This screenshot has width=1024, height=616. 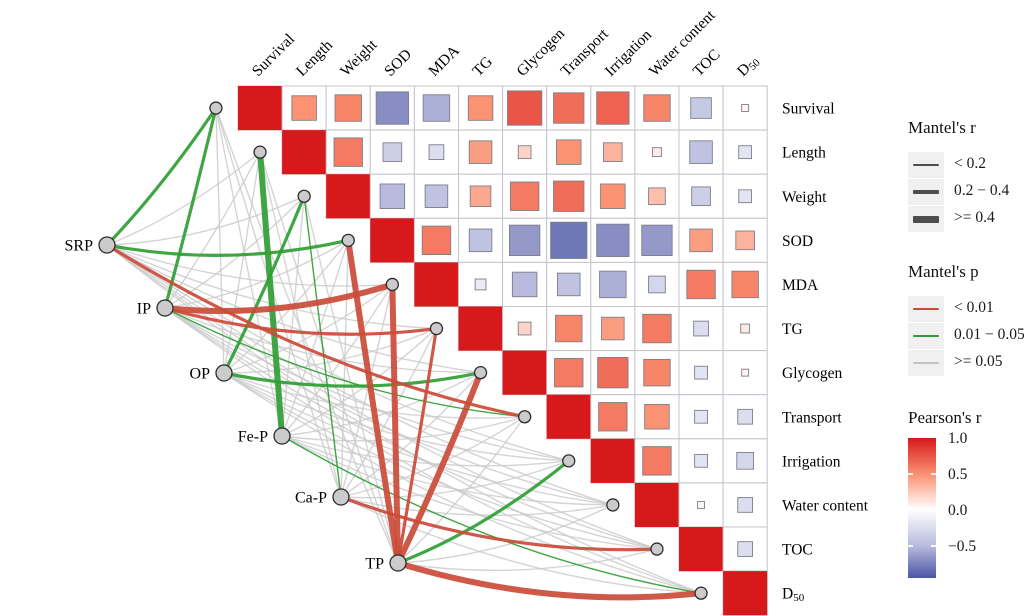 What do you see at coordinates (745, 284) in the screenshot?
I see `correlation-square-MDA-D50` at bounding box center [745, 284].